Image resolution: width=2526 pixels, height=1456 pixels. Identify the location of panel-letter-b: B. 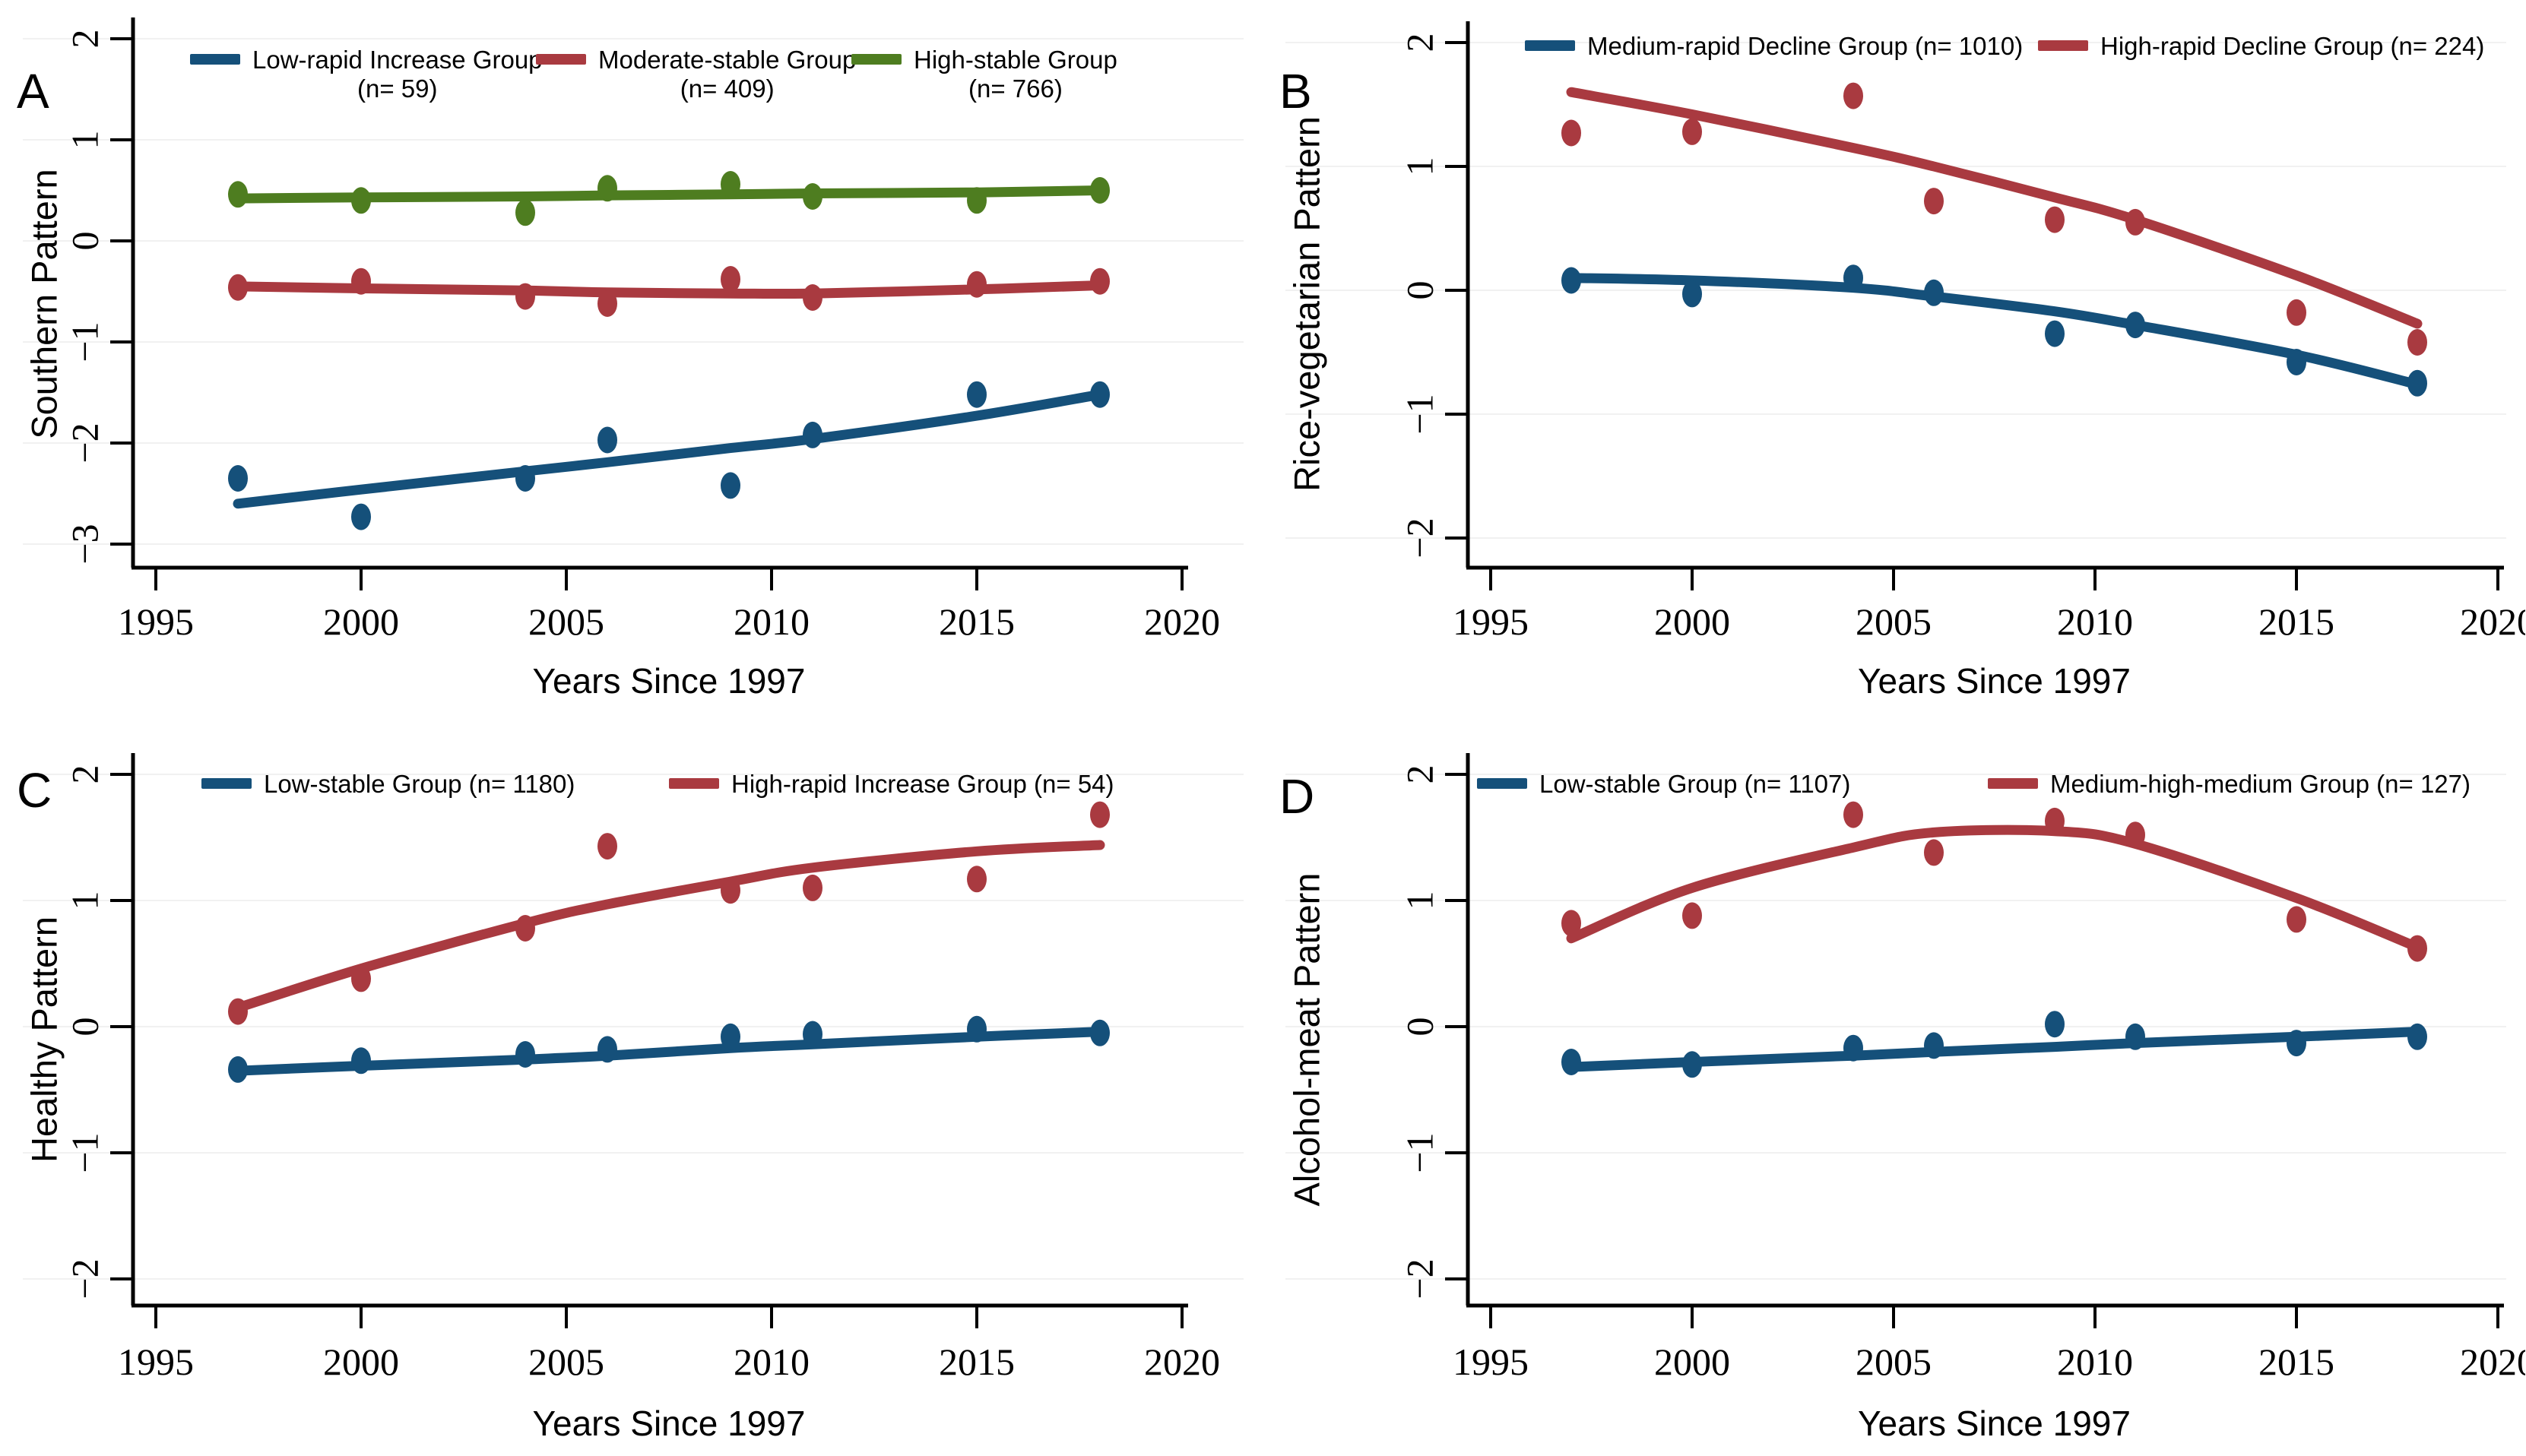
(1295, 91).